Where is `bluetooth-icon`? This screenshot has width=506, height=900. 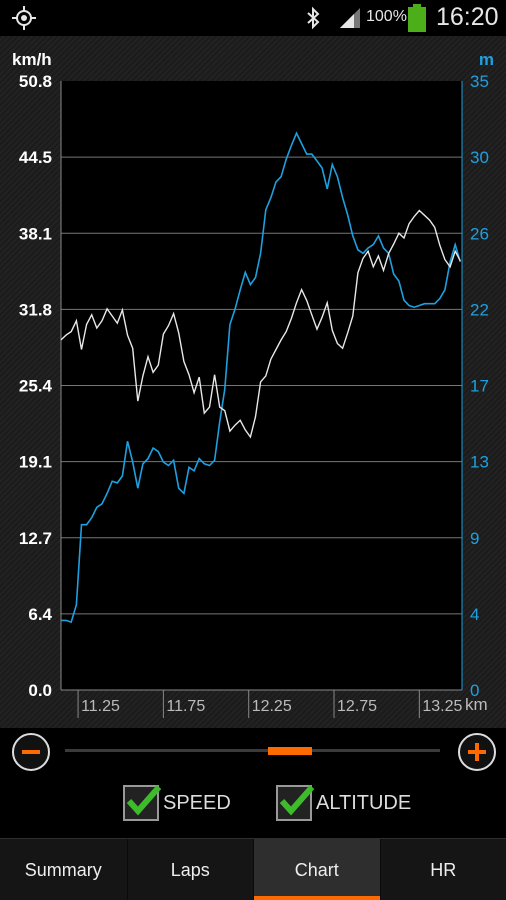 bluetooth-icon is located at coordinates (313, 18).